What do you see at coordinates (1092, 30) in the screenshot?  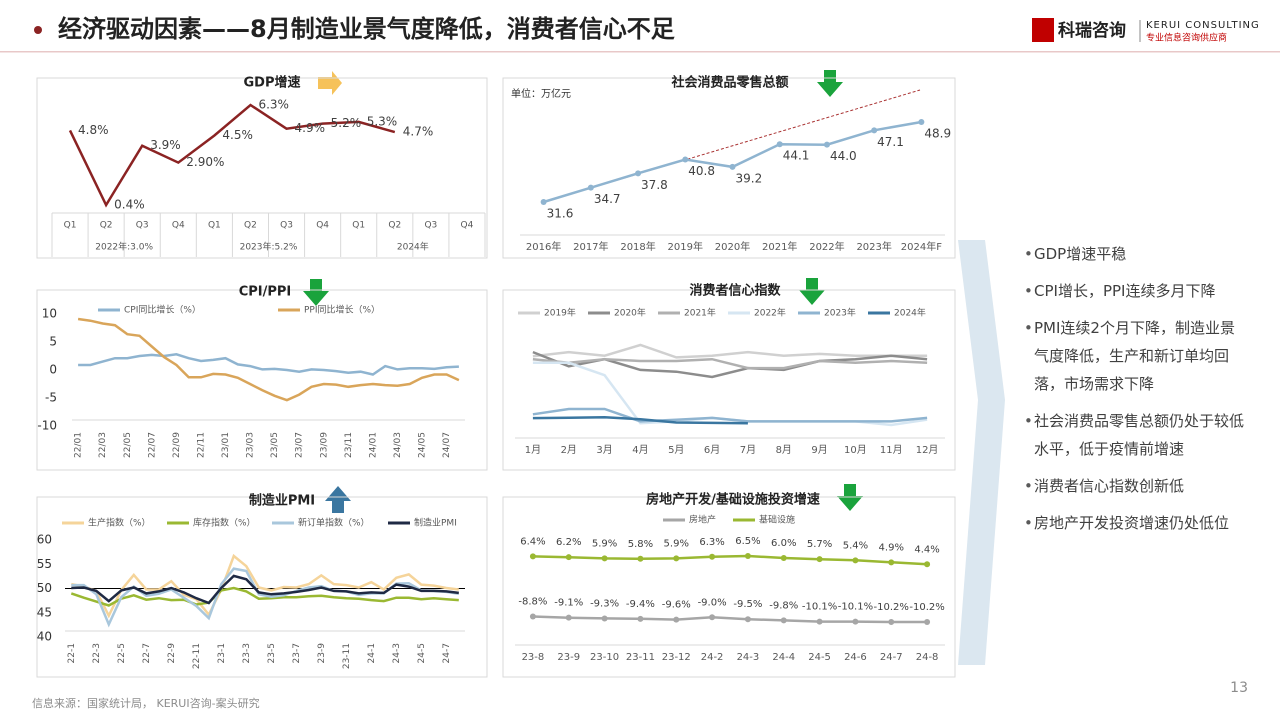 I see `logo-cn: 科瑞咨询` at bounding box center [1092, 30].